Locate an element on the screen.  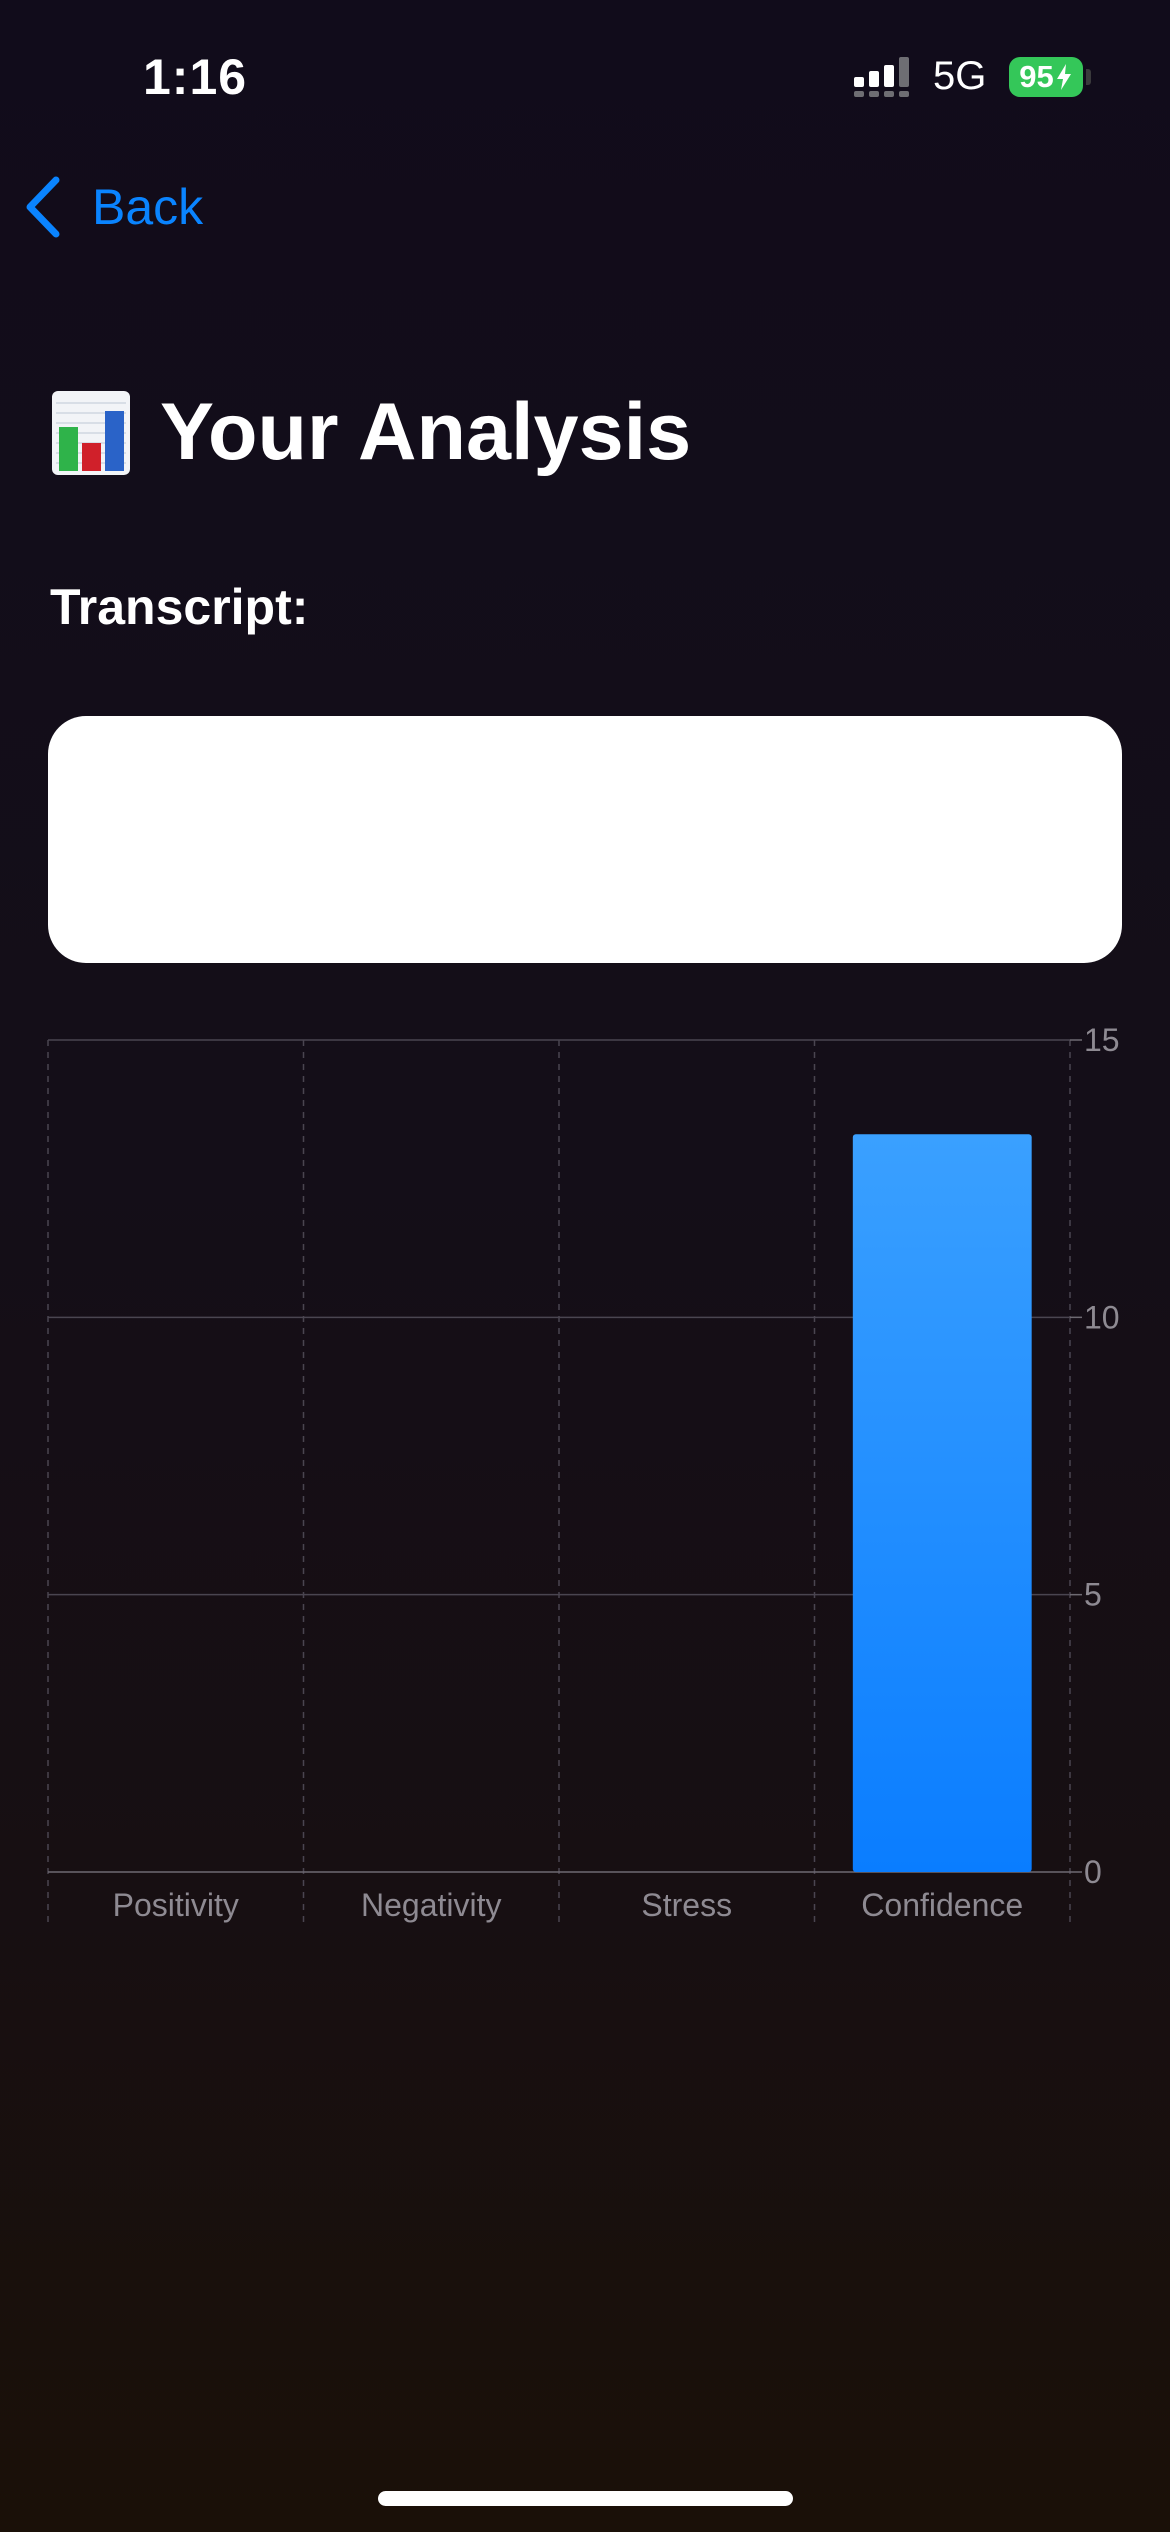
signal-strength-icon is located at coordinates (881, 77).